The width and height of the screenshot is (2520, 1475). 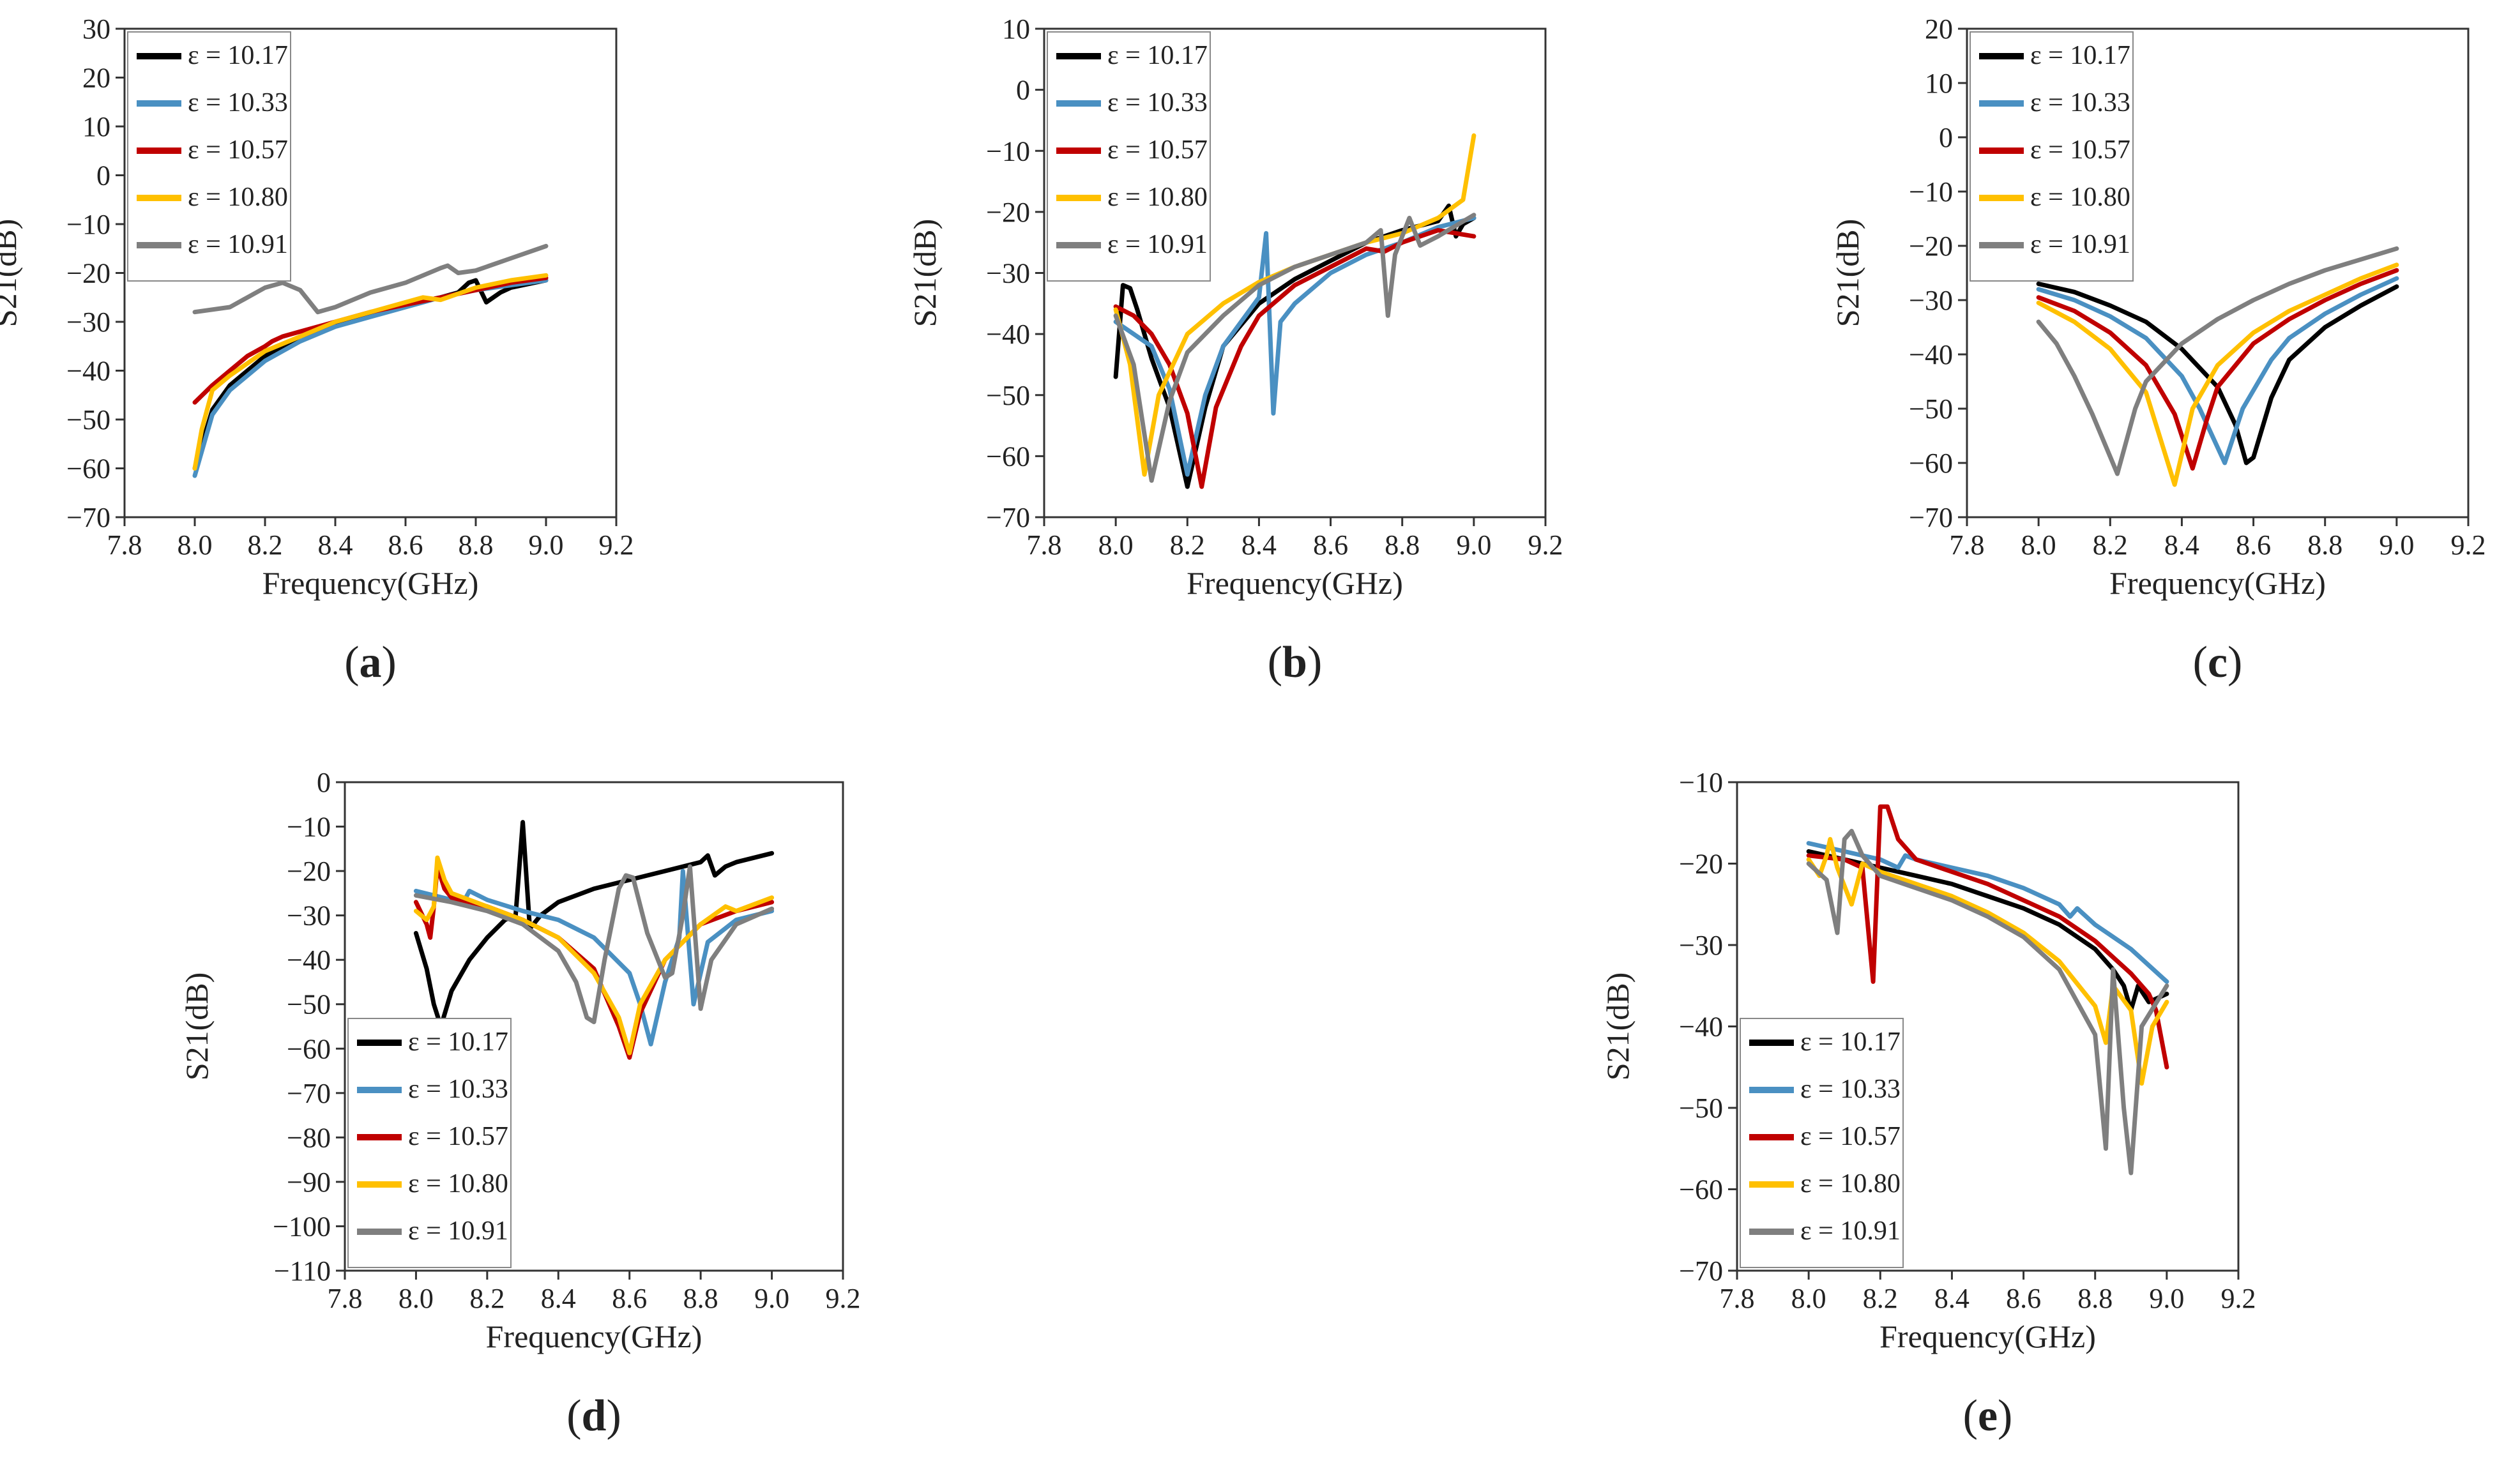 What do you see at coordinates (96, 126) in the screenshot?
I see `y-tick-label: 10` at bounding box center [96, 126].